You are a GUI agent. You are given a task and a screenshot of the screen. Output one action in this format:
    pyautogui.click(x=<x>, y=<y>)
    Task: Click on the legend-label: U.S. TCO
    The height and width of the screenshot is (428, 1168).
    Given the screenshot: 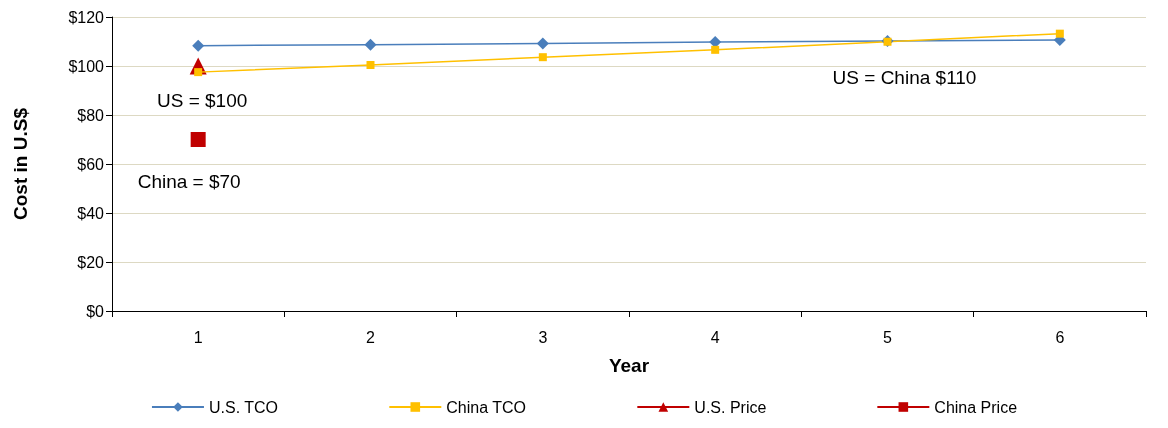 What is the action you would take?
    pyautogui.click(x=243, y=407)
    